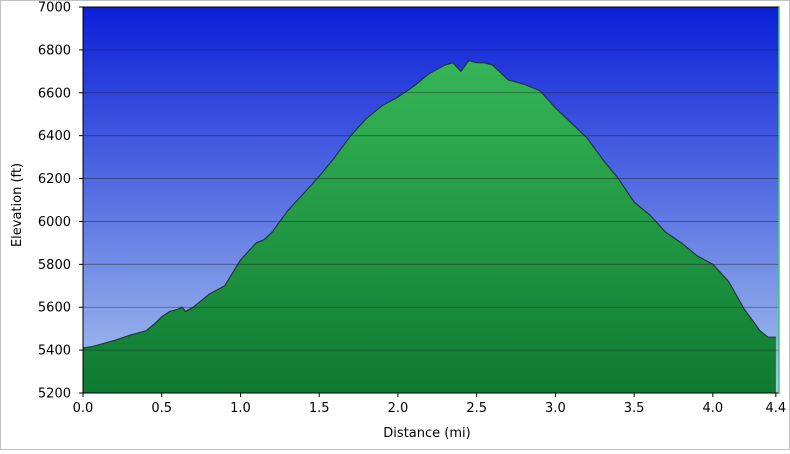 This screenshot has height=454, width=790. What do you see at coordinates (54, 222) in the screenshot?
I see `y-tick-label: 6000` at bounding box center [54, 222].